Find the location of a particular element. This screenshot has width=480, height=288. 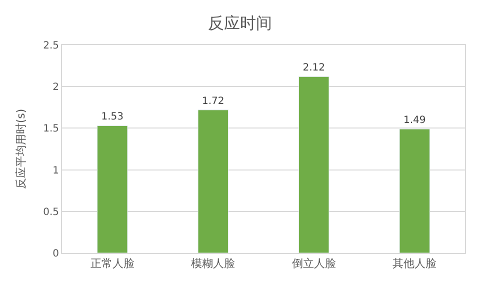

x-tick-label: 正常人脸 is located at coordinates (112, 263).